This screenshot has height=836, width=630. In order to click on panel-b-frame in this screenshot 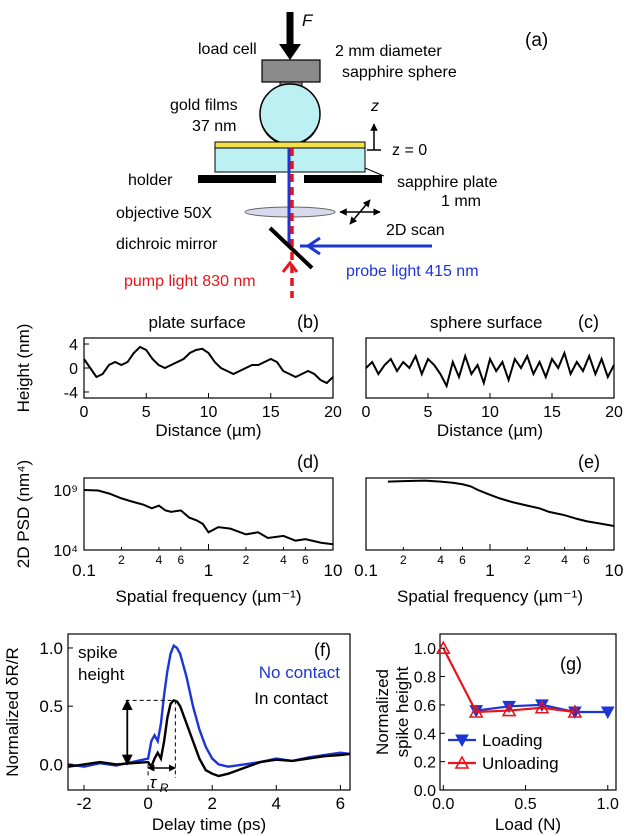, I will do `click(208, 368)`.